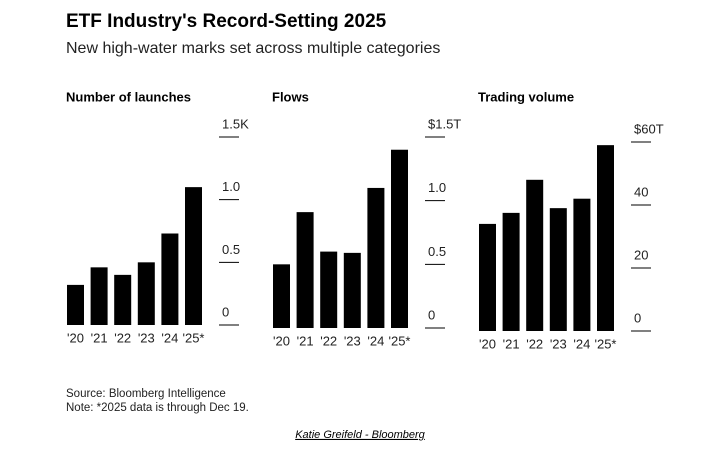 This screenshot has width=705, height=466. Describe the element at coordinates (226, 21) in the screenshot. I see `title: ETF Industry's Record-Setting 2025` at that location.